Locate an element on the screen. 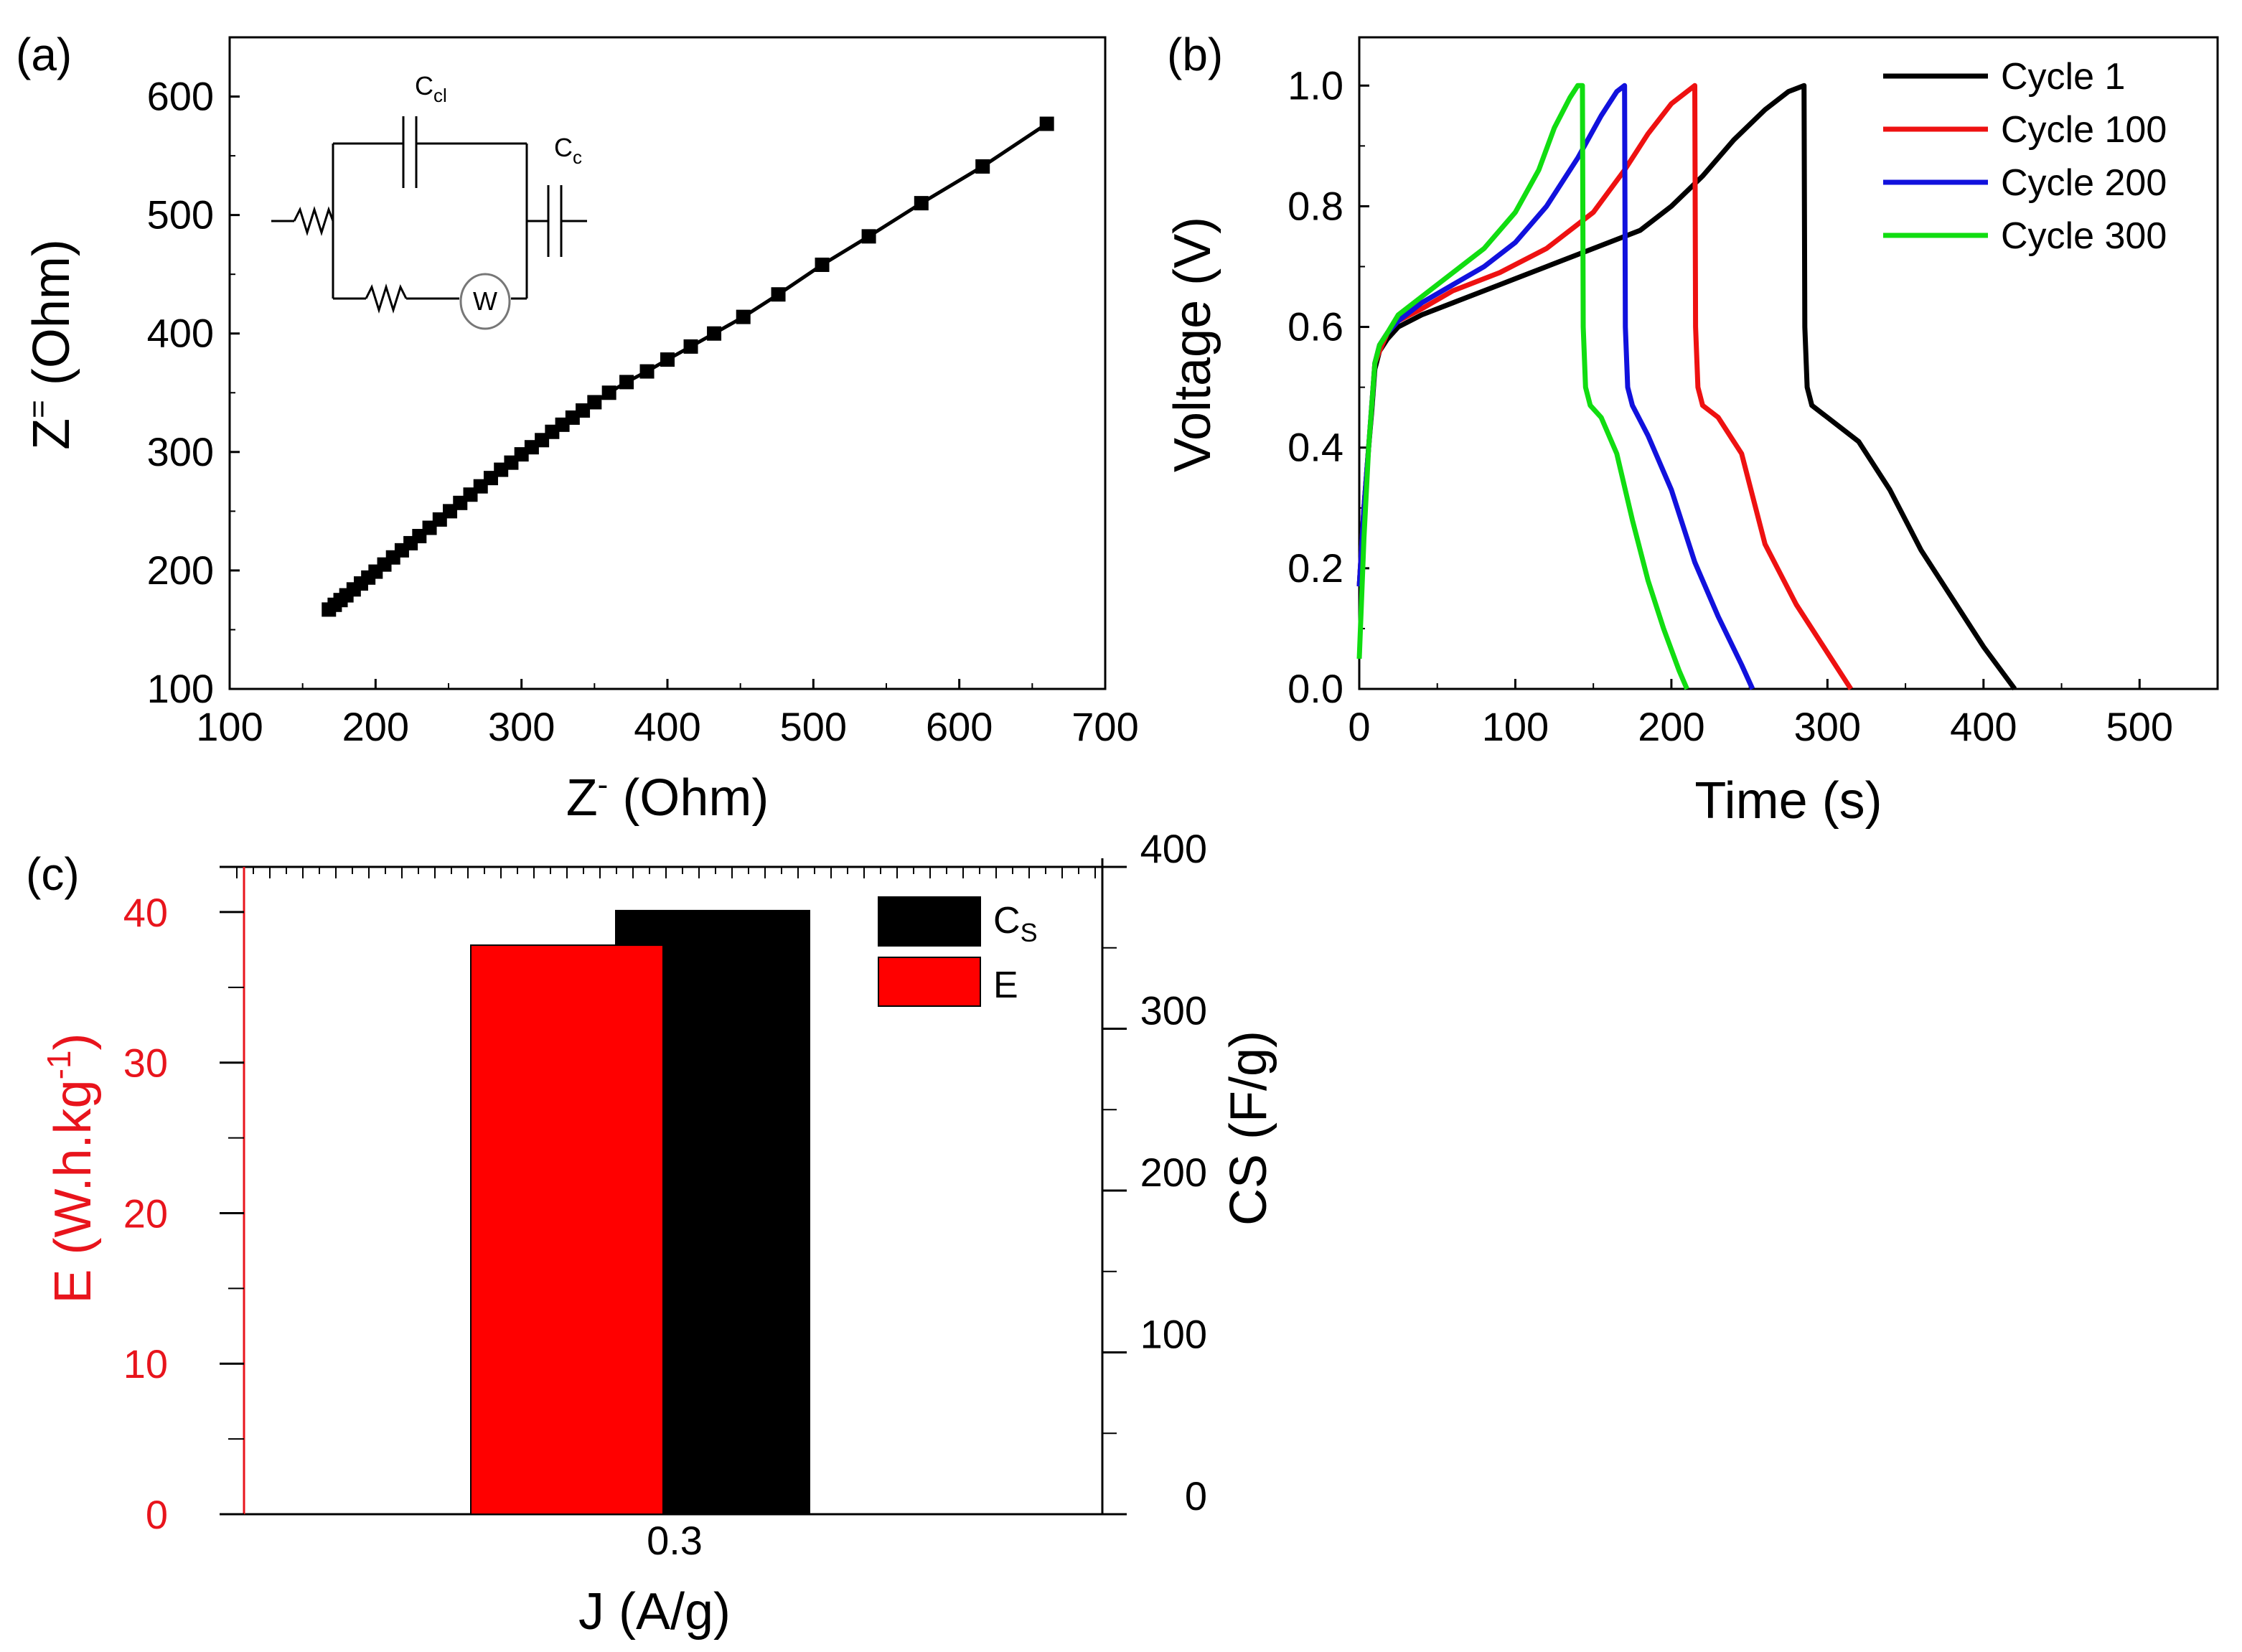  panel-a-x-axis: 100 200 300 400 500 600 700 is located at coordinates (667, 714).